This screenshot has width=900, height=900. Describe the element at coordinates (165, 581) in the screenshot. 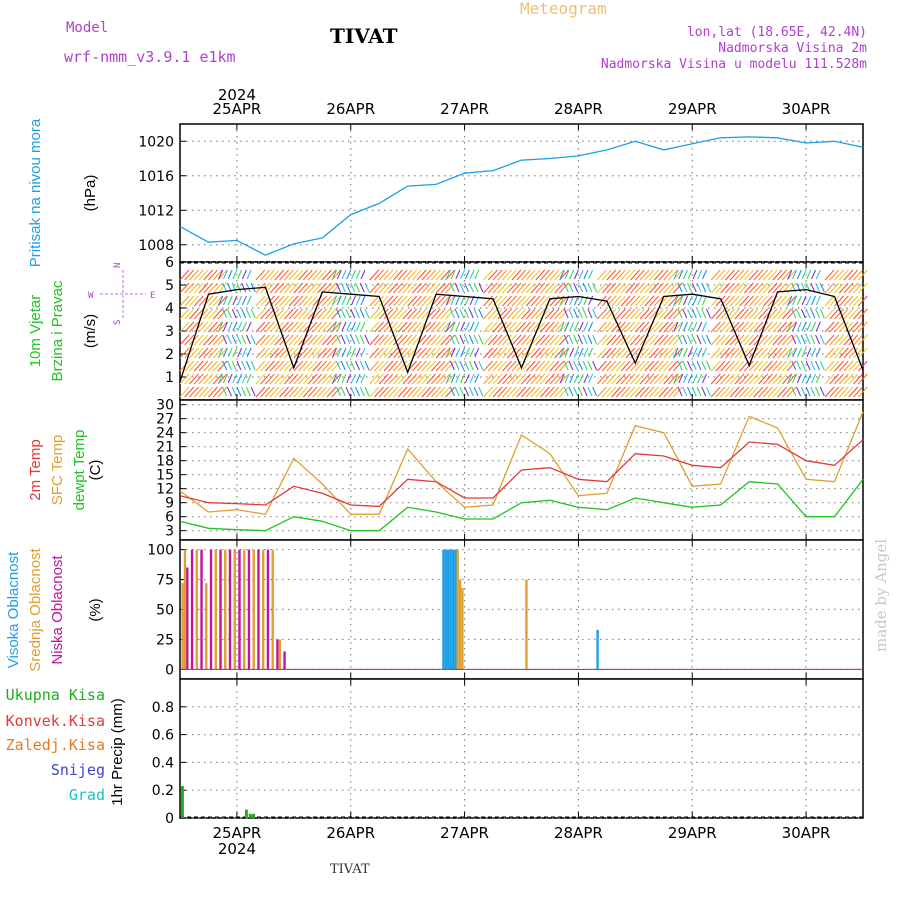

I see `y-tick-label: 75` at that location.